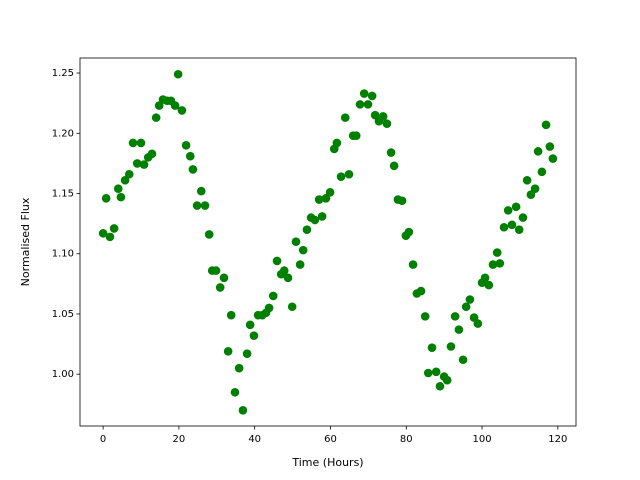 The height and width of the screenshot is (480, 640). Describe the element at coordinates (63, 314) in the screenshot. I see `y-tick-label: 1.05` at that location.